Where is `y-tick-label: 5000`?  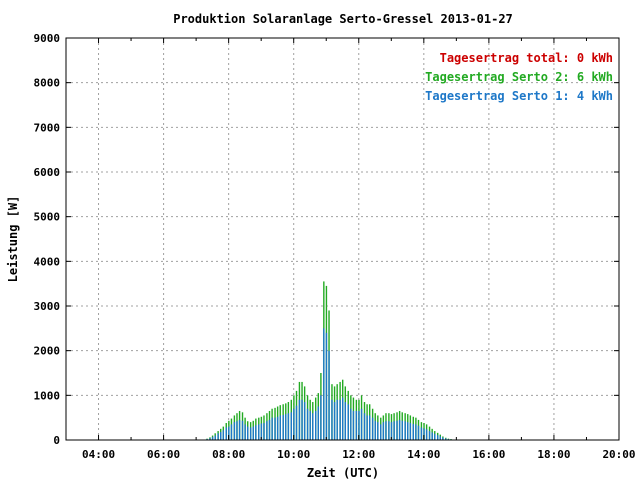 y-tick-label: 5000 is located at coordinates (47, 217).